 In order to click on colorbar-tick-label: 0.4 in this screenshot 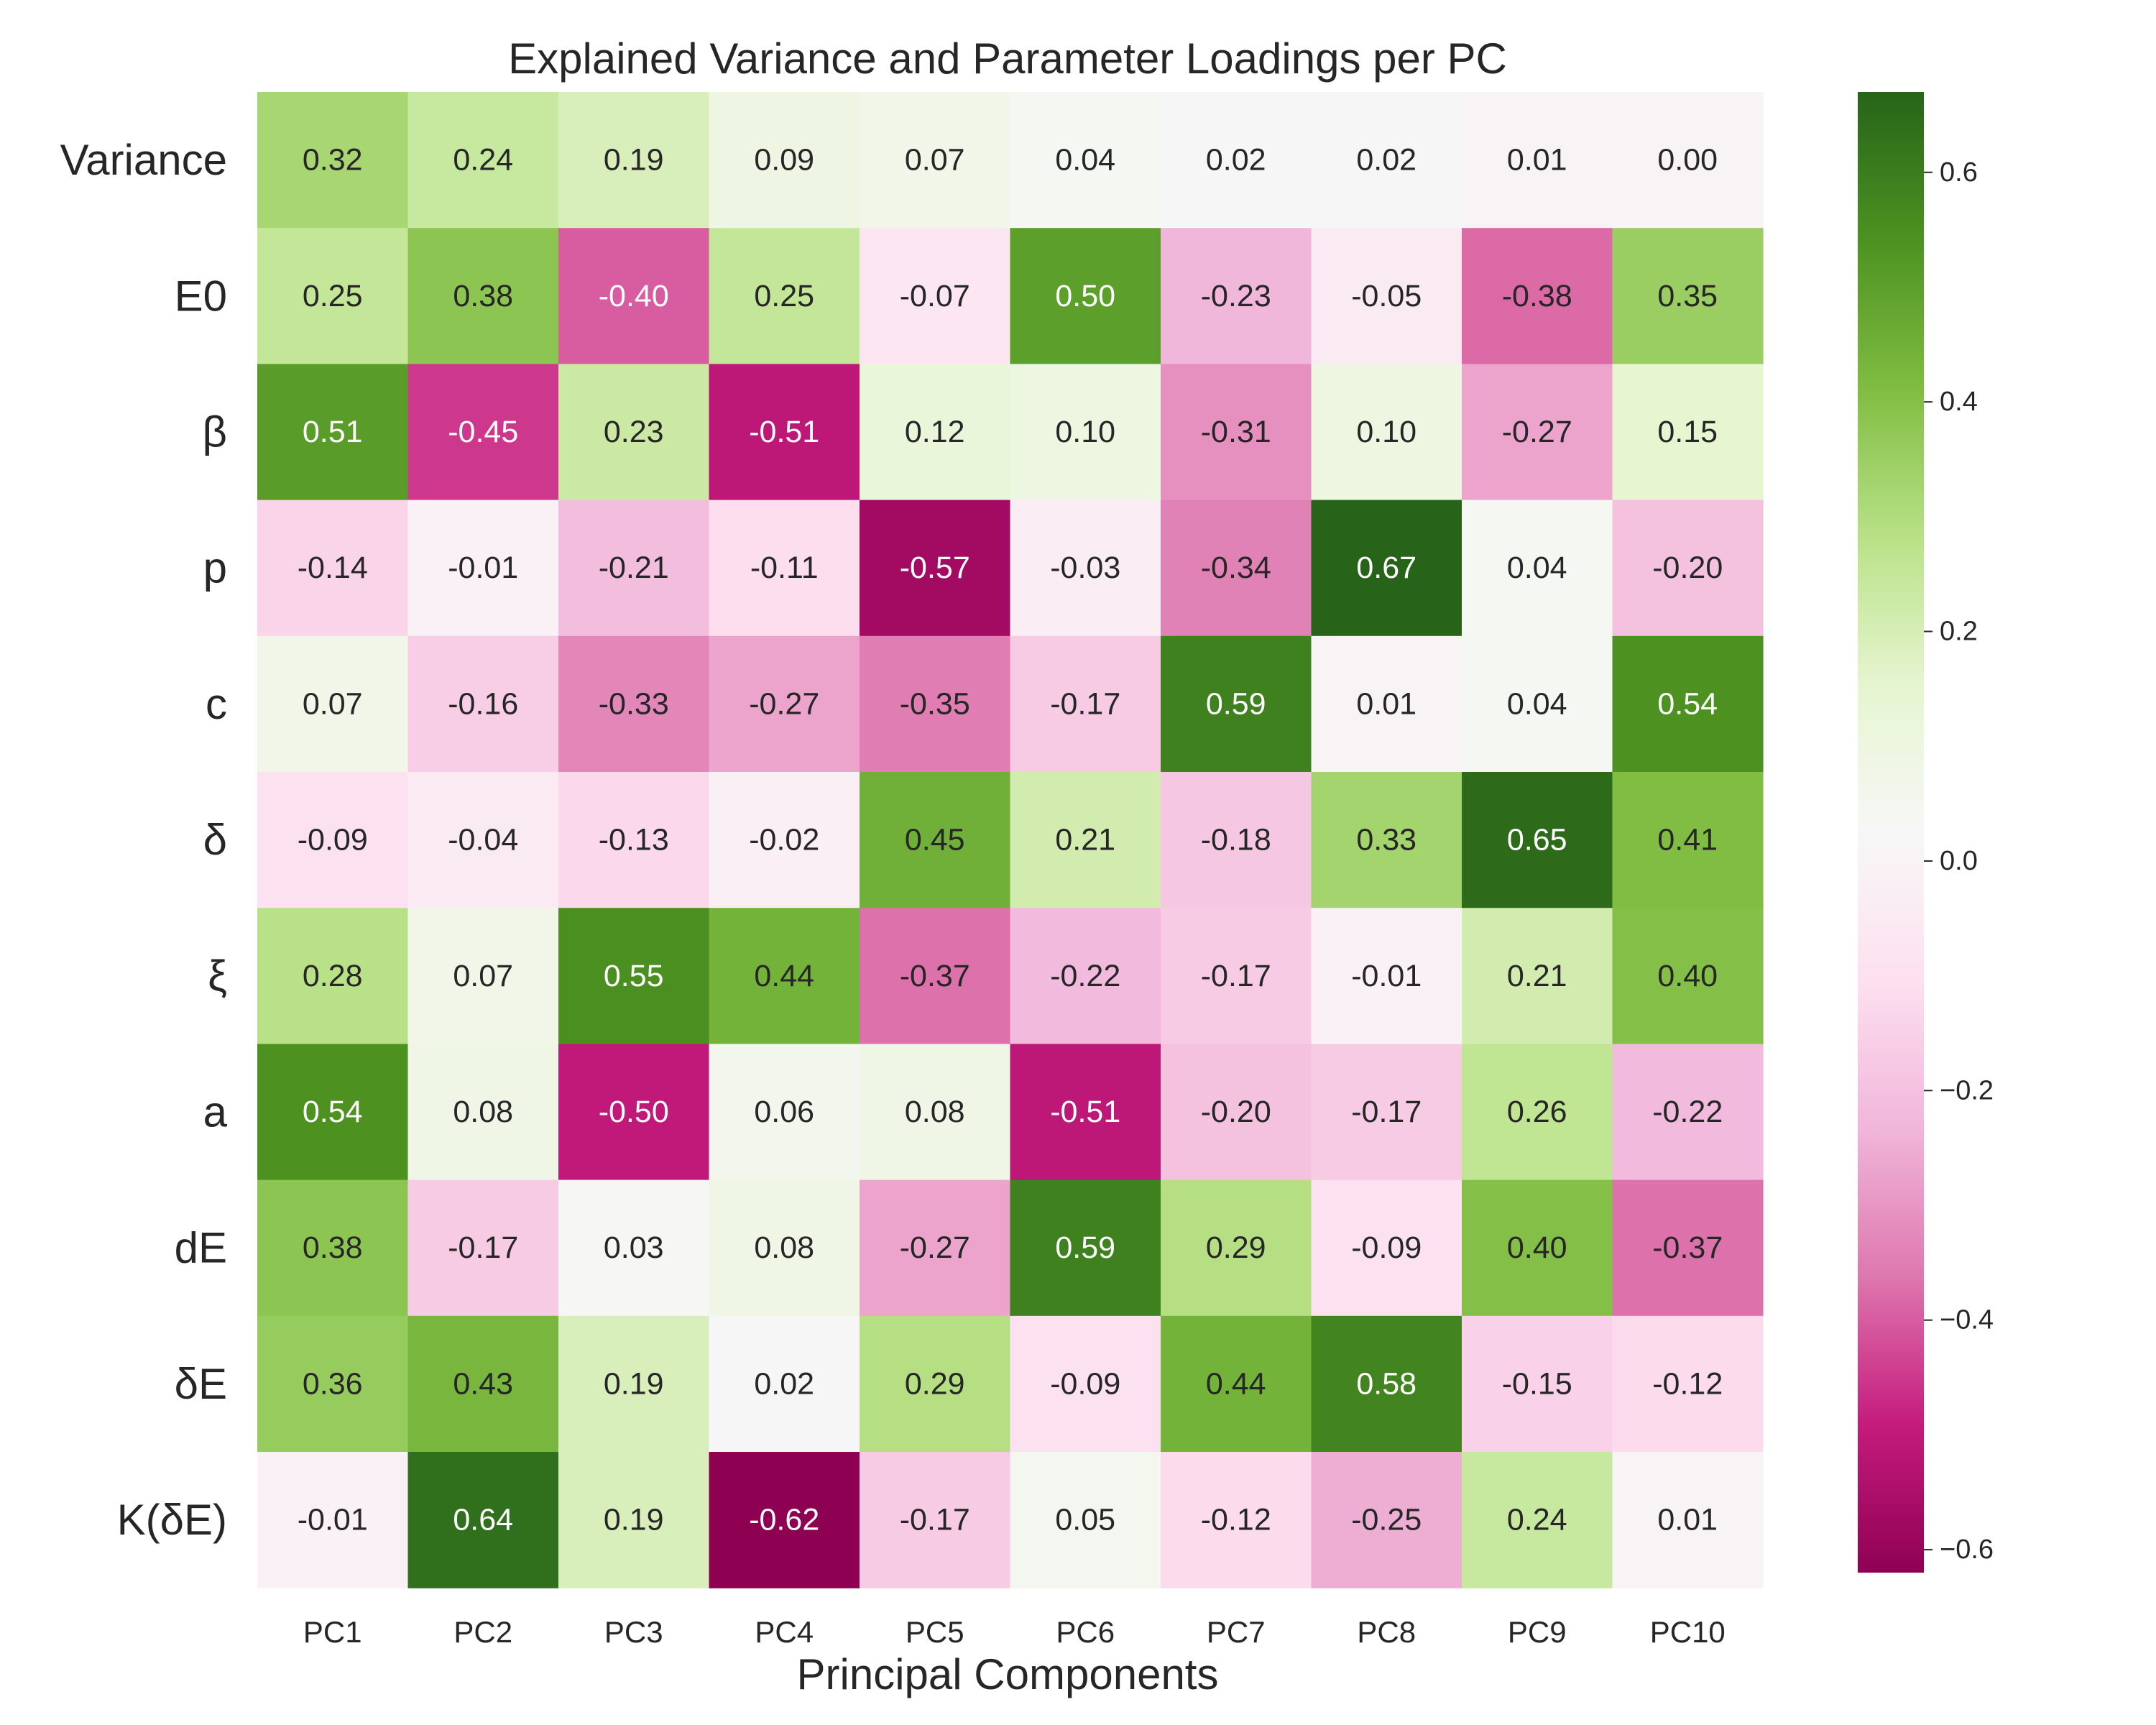, I will do `click(1959, 402)`.